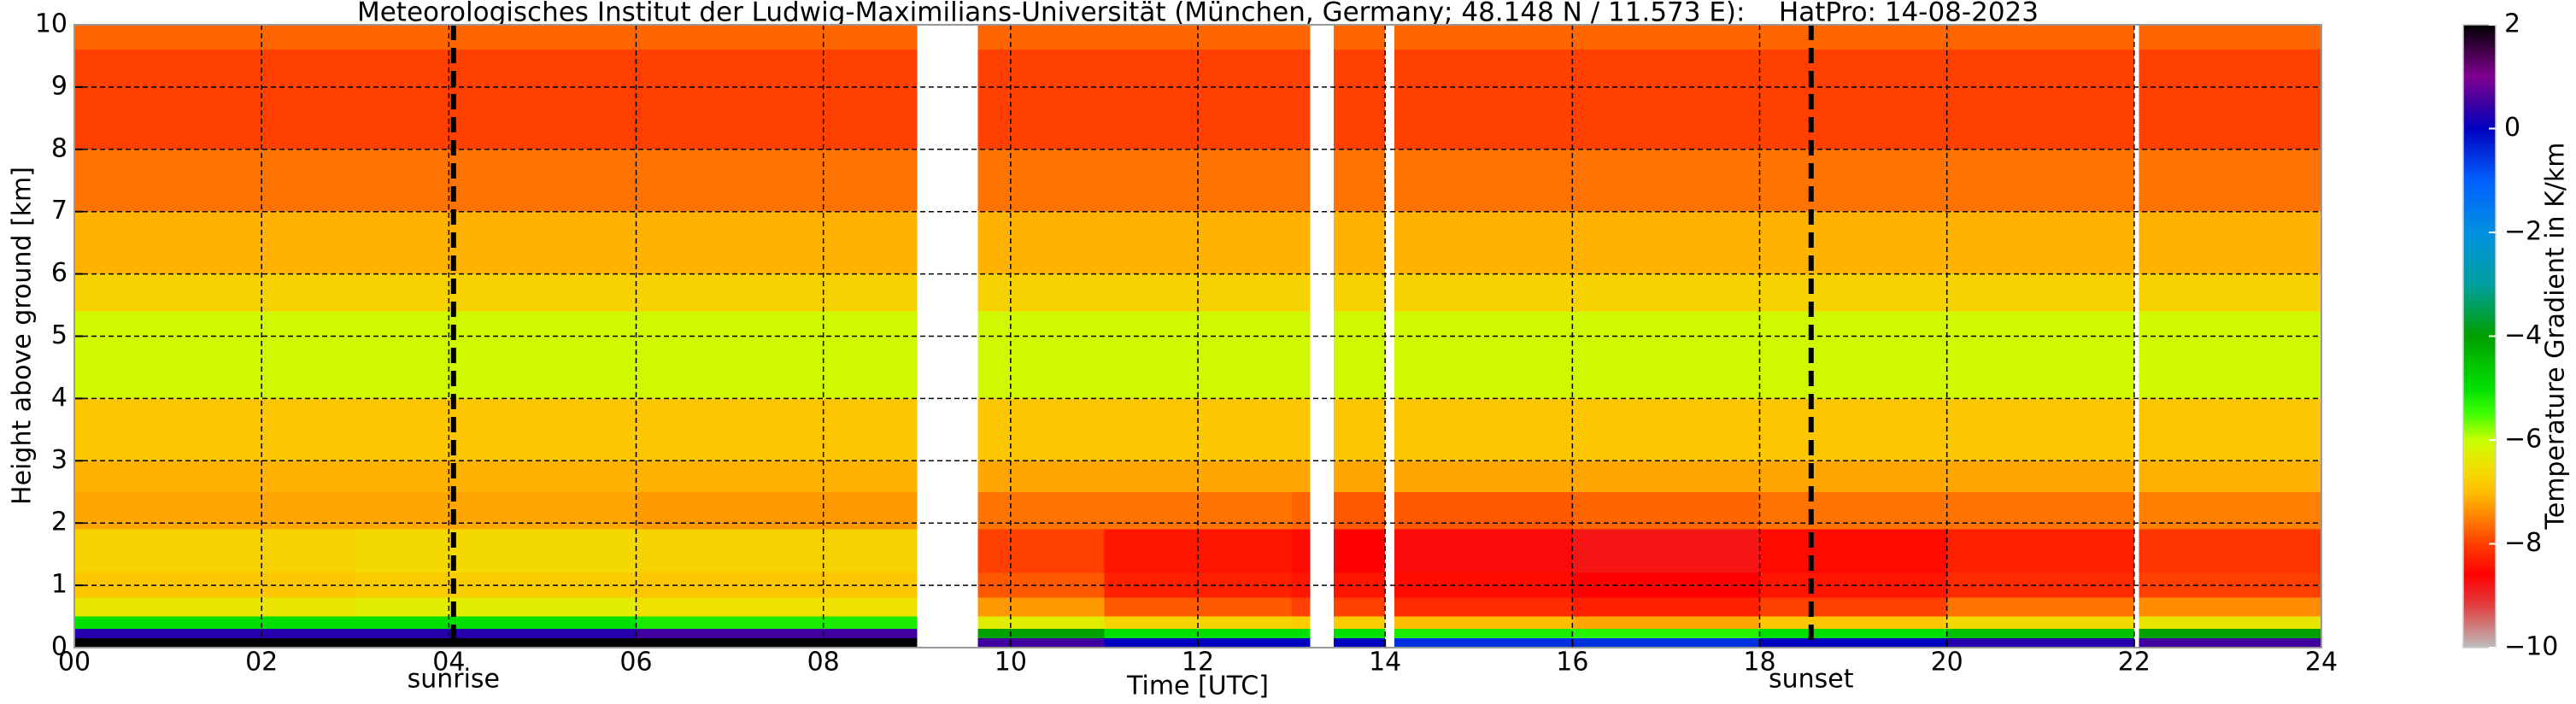 The width and height of the screenshot is (2576, 704). What do you see at coordinates (74, 663) in the screenshot?
I see `x-tick-label: 00` at bounding box center [74, 663].